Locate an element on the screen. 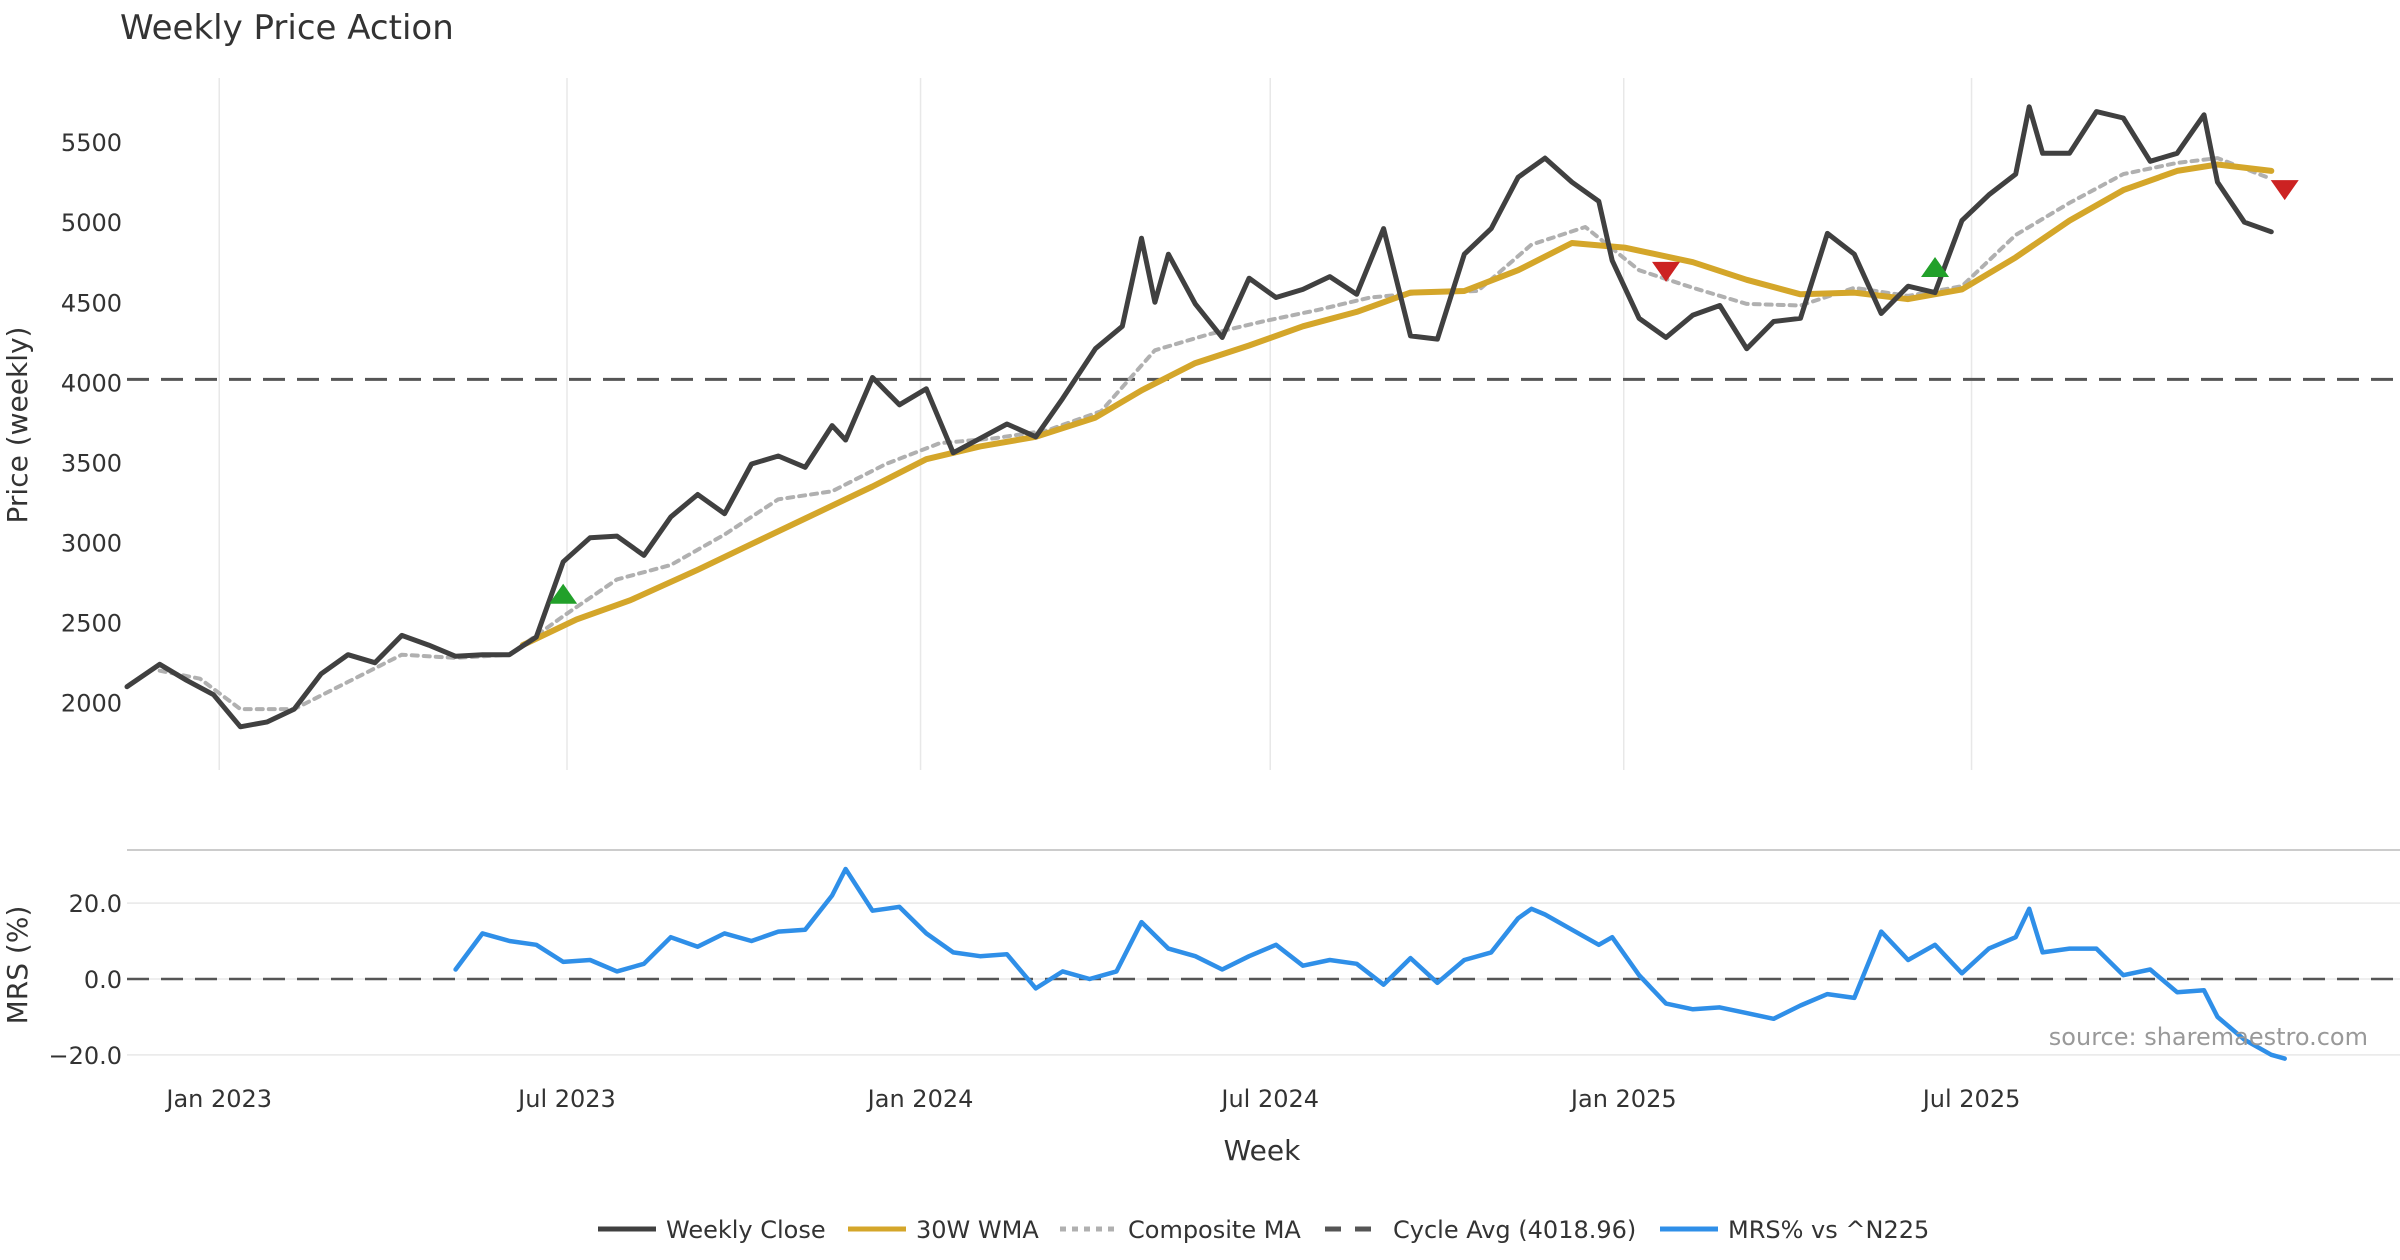 Image resolution: width=2400 pixels, height=1260 pixels. price-y-tick-label: 5500 is located at coordinates (91, 143).